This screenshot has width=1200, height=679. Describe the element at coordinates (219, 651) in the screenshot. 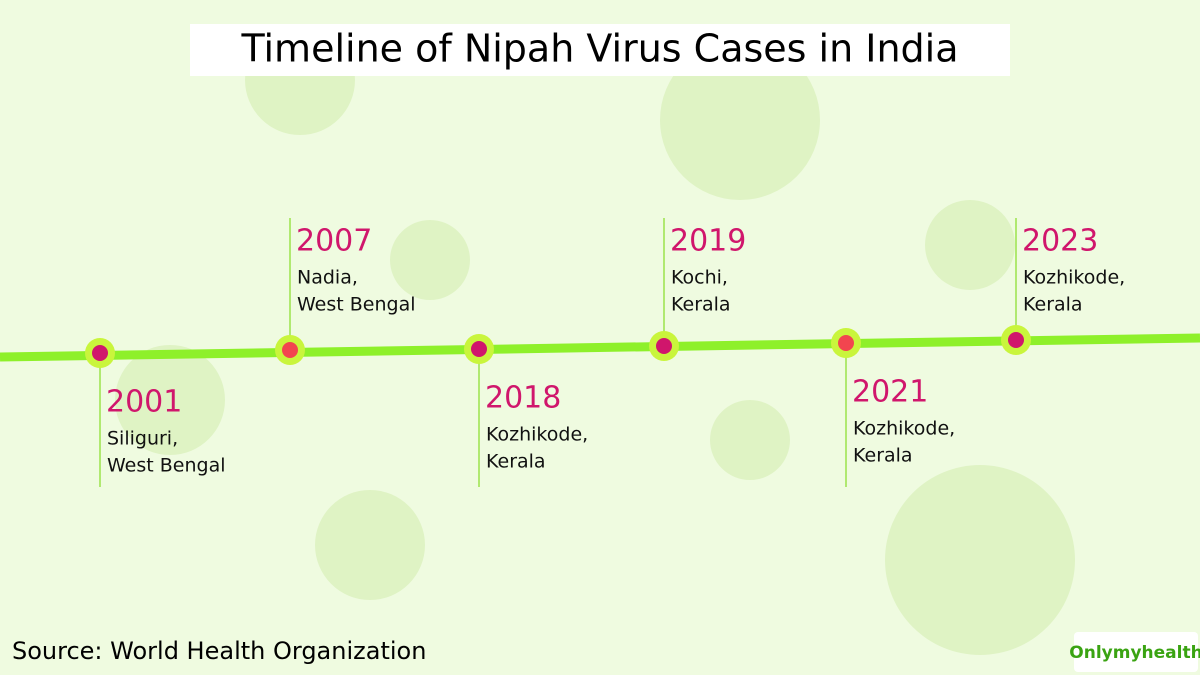

I see `source: Source: World Health Organization` at that location.